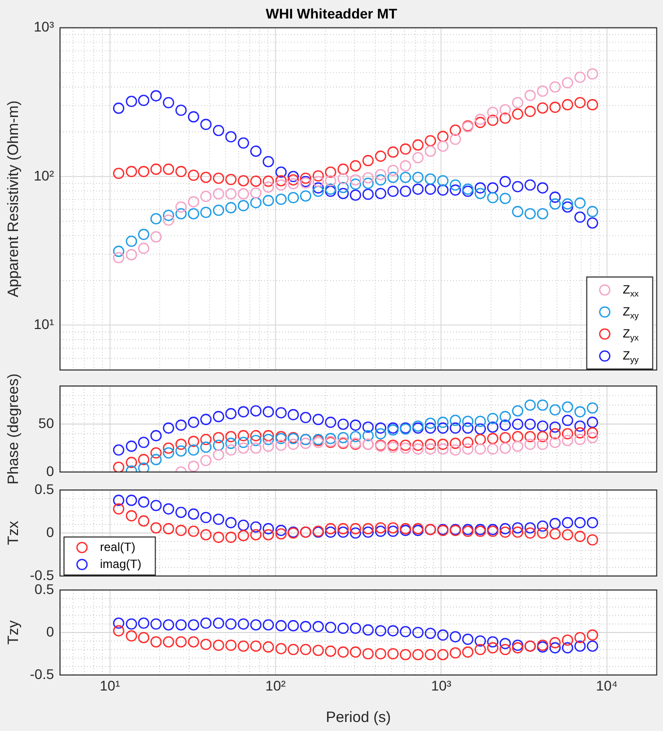 This screenshot has width=663, height=731. I want to click on chart-title: WHI Whiteadder MT, so click(332, 13).